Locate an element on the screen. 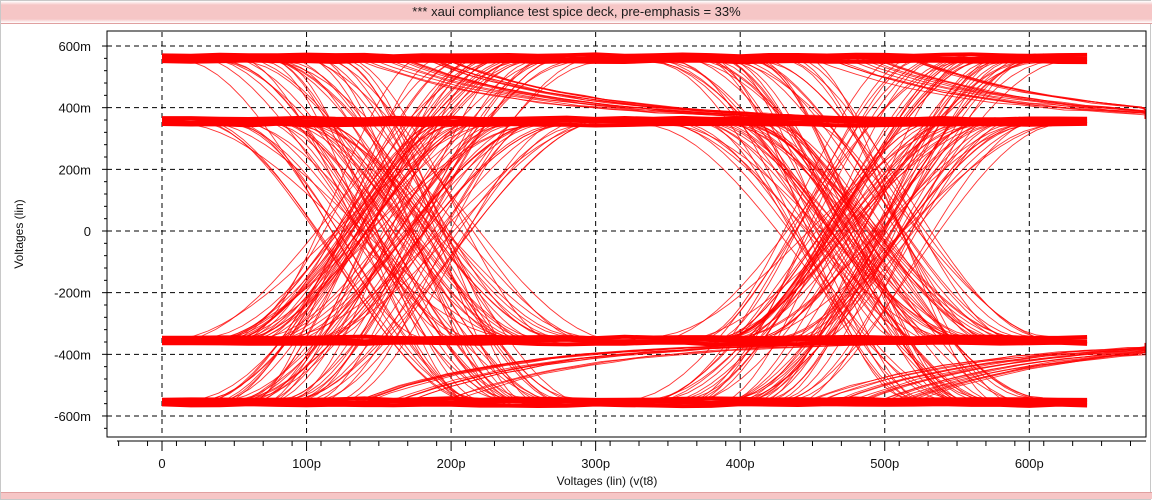  x-axis: 0 100p 200p 300p 400p 500p 600p is located at coordinates (631, 455).